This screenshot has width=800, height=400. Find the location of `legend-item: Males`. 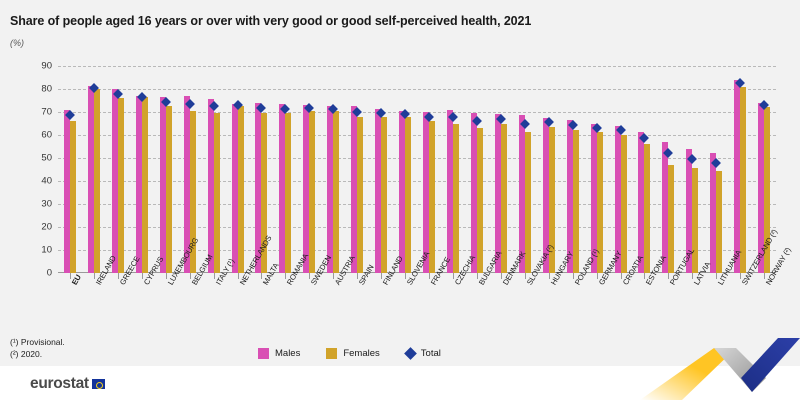

legend-item: Males is located at coordinates (279, 353).